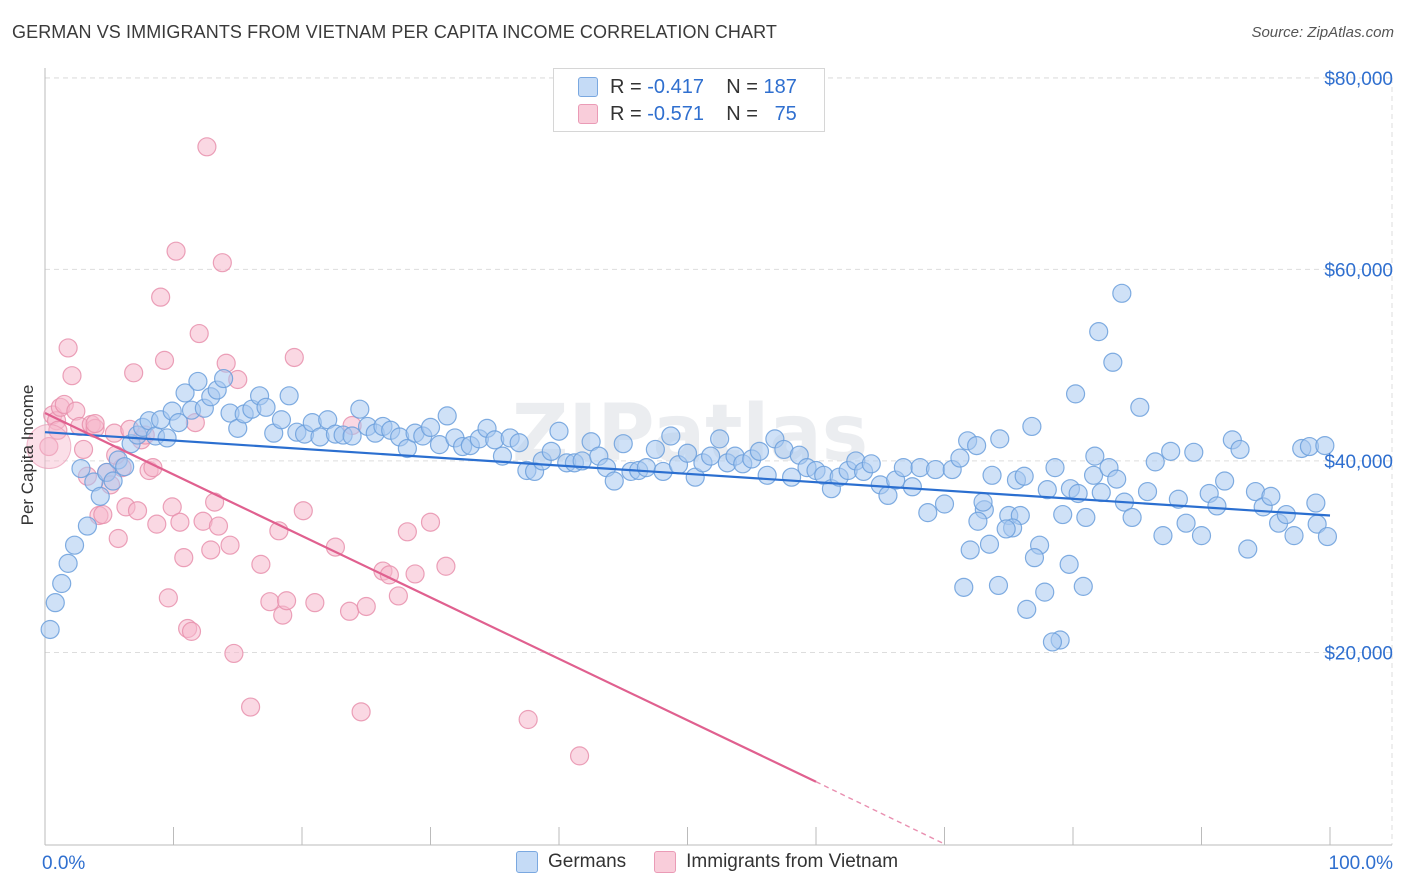  I want to click on n-label: N =, so click(742, 86).